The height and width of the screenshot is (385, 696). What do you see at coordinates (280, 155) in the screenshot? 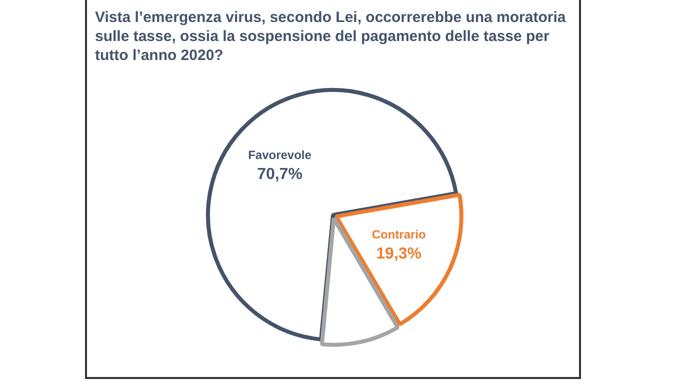
I see `slice-label: Favorevole` at bounding box center [280, 155].